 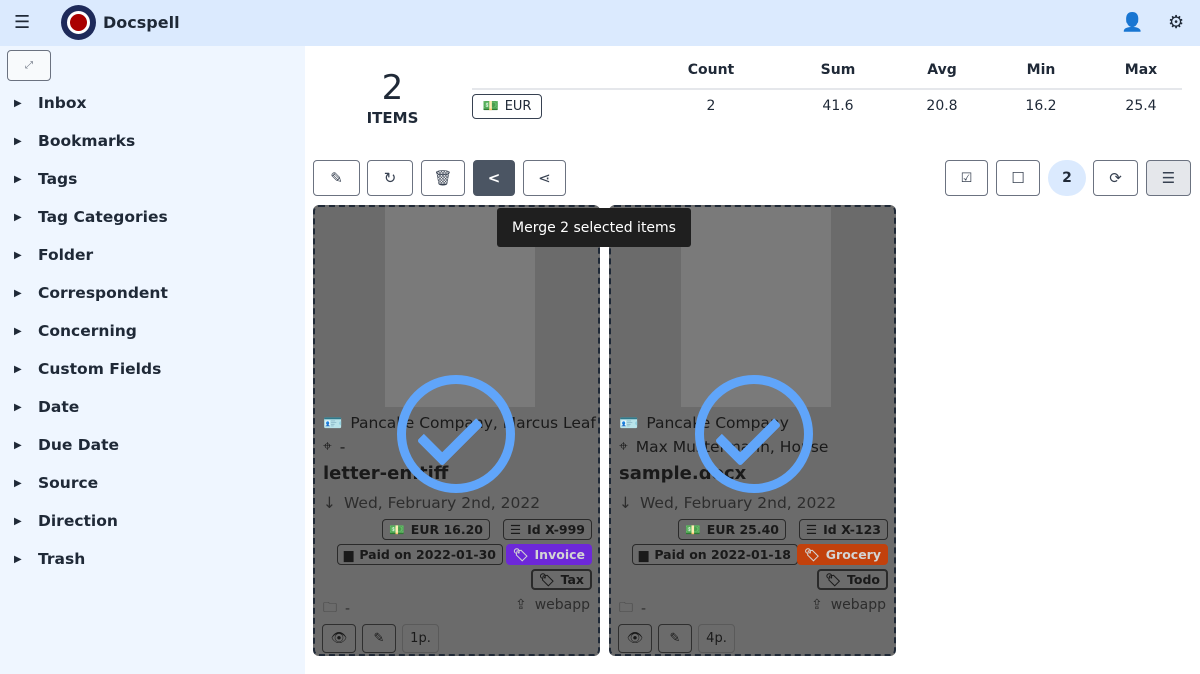 What do you see at coordinates (62, 559) in the screenshot?
I see `sidebar-item-label: Trash` at bounding box center [62, 559].